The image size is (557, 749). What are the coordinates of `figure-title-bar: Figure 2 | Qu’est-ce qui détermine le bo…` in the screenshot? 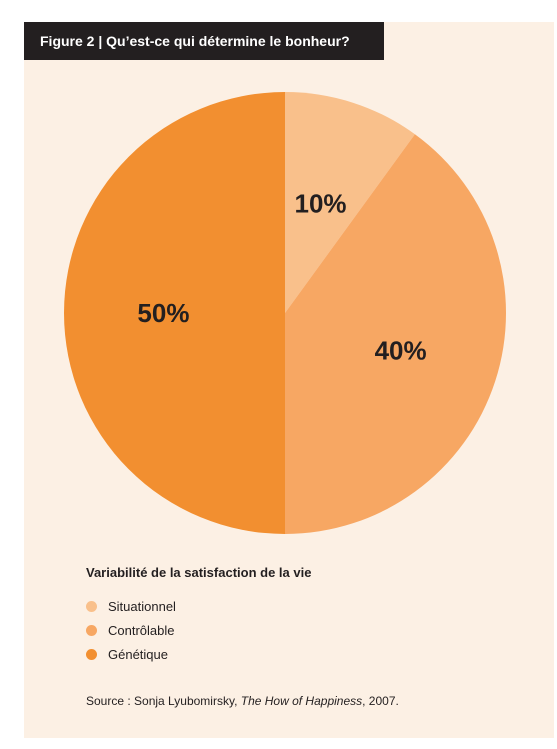 It's located at (204, 41).